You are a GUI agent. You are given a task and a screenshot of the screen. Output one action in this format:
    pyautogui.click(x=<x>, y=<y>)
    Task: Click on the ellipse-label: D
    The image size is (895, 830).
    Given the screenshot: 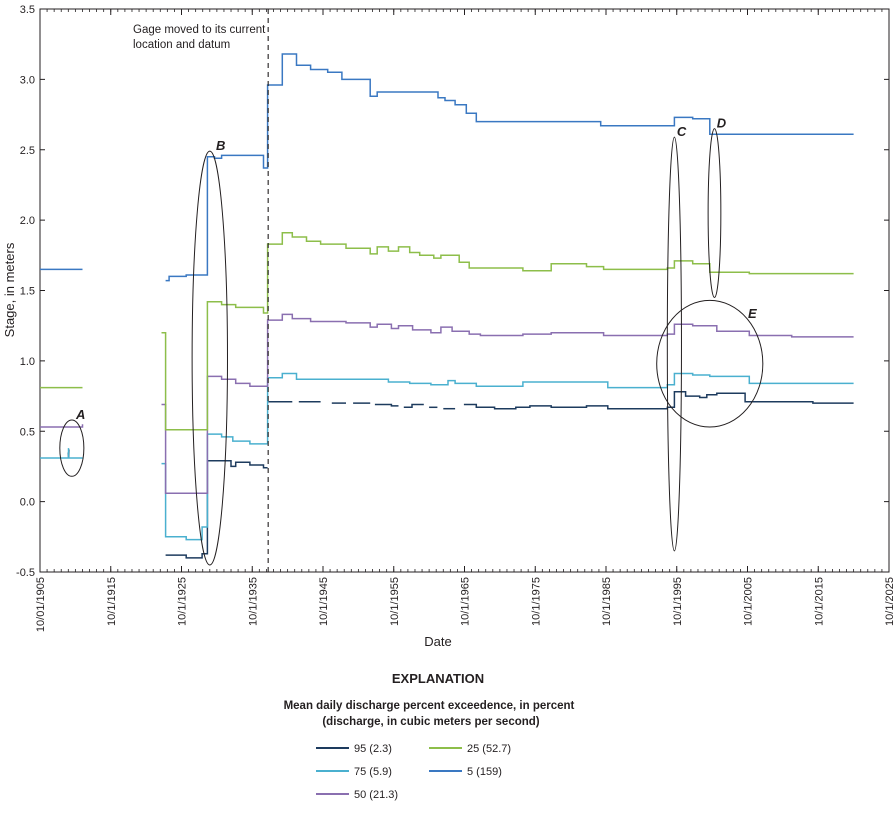 What is the action you would take?
    pyautogui.click(x=722, y=123)
    